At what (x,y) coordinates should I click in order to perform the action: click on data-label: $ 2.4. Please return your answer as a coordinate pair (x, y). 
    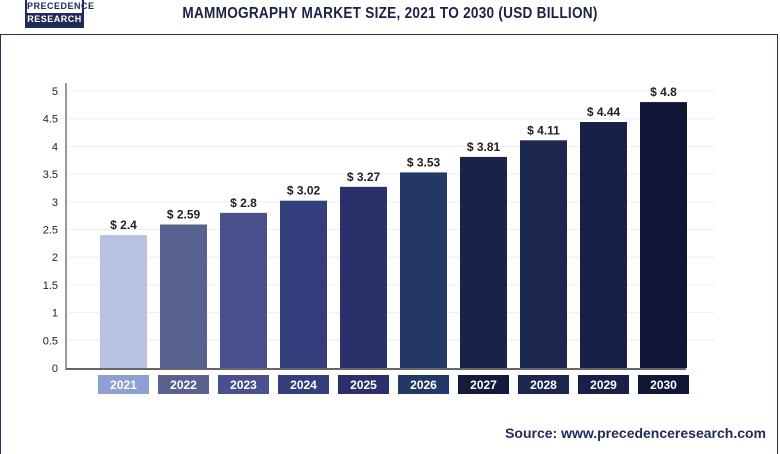
    Looking at the image, I should click on (123, 225).